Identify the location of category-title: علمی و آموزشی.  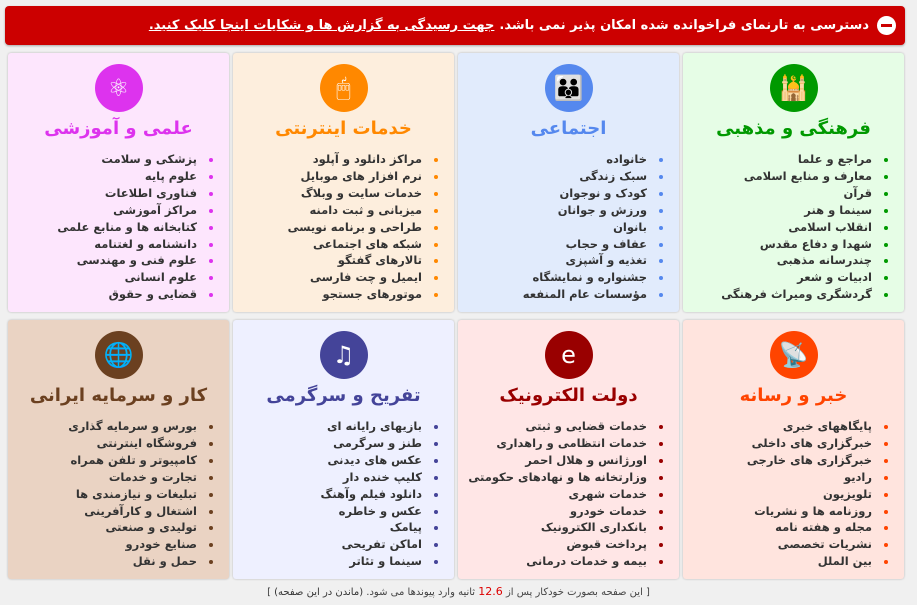
(118, 128).